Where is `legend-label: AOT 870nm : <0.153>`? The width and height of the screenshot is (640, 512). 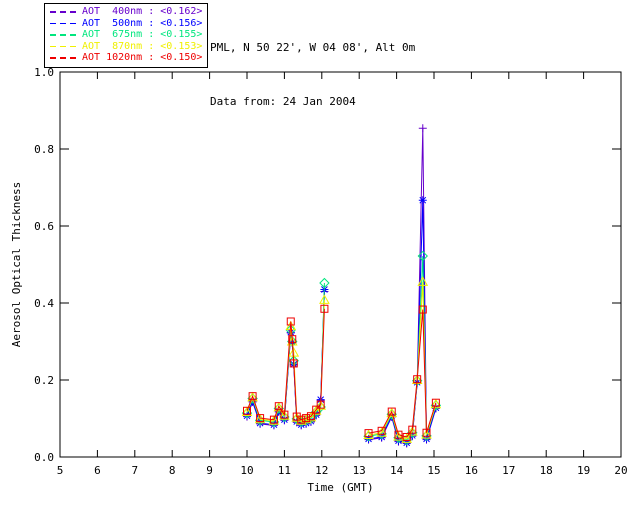
legend-label: AOT 870nm : <0.153> is located at coordinates (142, 46).